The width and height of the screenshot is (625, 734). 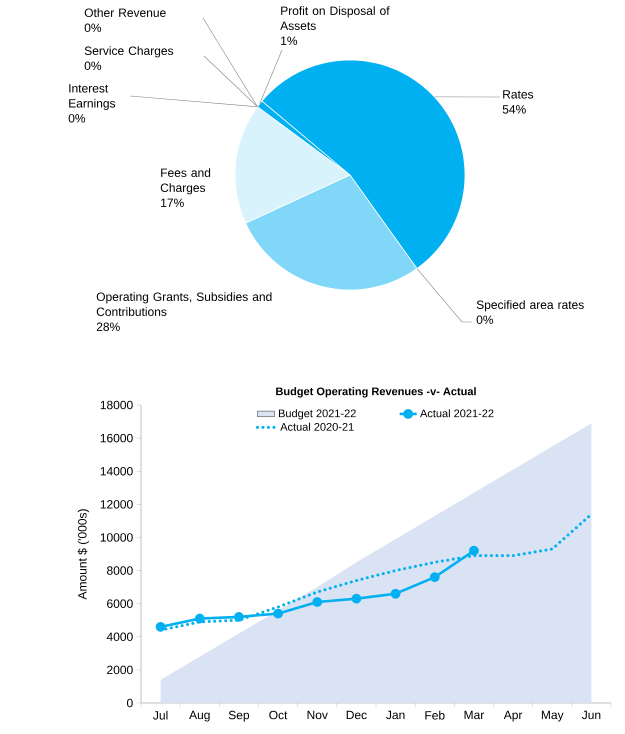 What do you see at coordinates (457, 413) in the screenshot?
I see `legend-label: Actual 2021-22` at bounding box center [457, 413].